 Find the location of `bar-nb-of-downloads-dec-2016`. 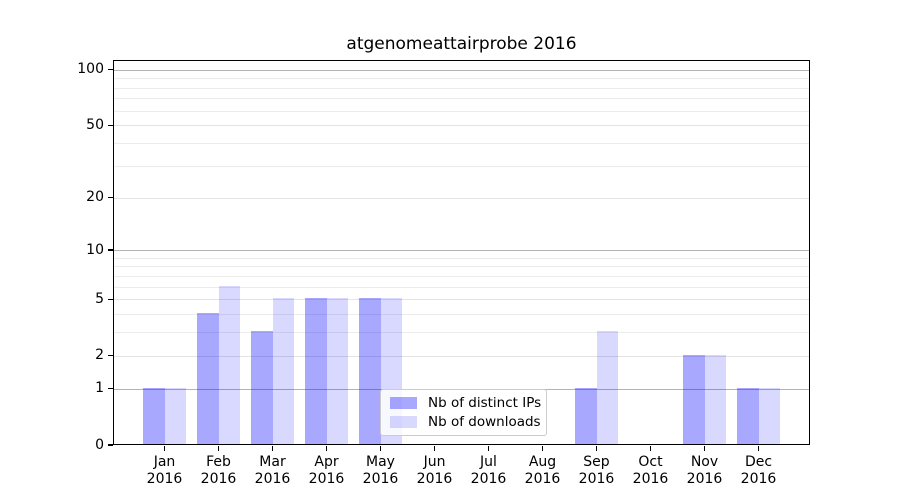

bar-nb-of-downloads-dec-2016 is located at coordinates (769, 415).